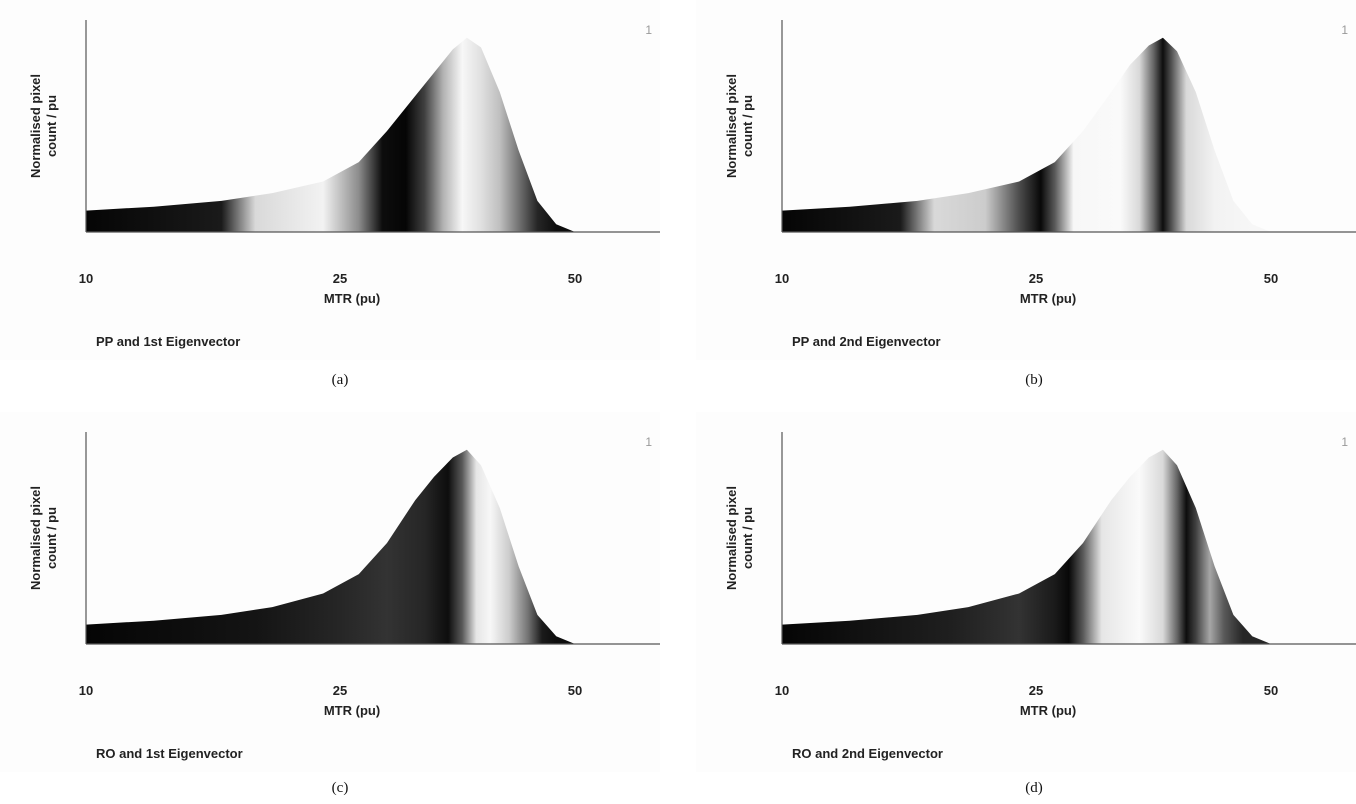 Image resolution: width=1356 pixels, height=804 pixels. I want to click on caption-a: (a), so click(340, 380).